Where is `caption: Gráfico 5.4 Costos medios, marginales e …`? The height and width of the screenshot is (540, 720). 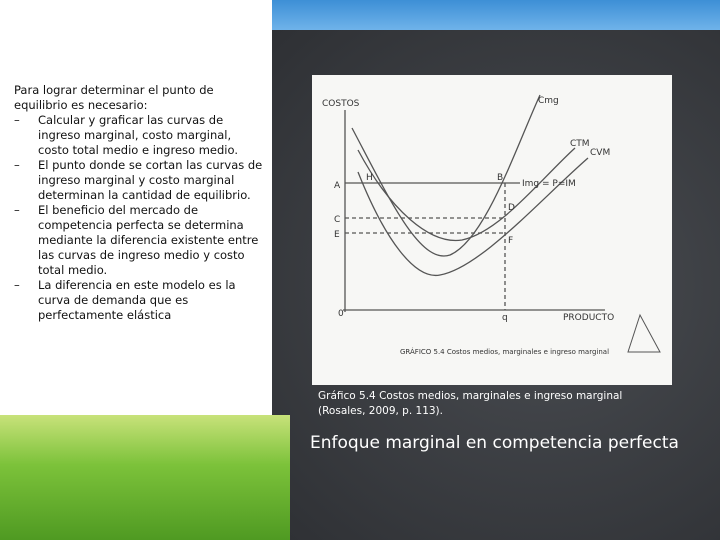 caption: Gráfico 5.4 Costos medios, marginales e … is located at coordinates (470, 403).